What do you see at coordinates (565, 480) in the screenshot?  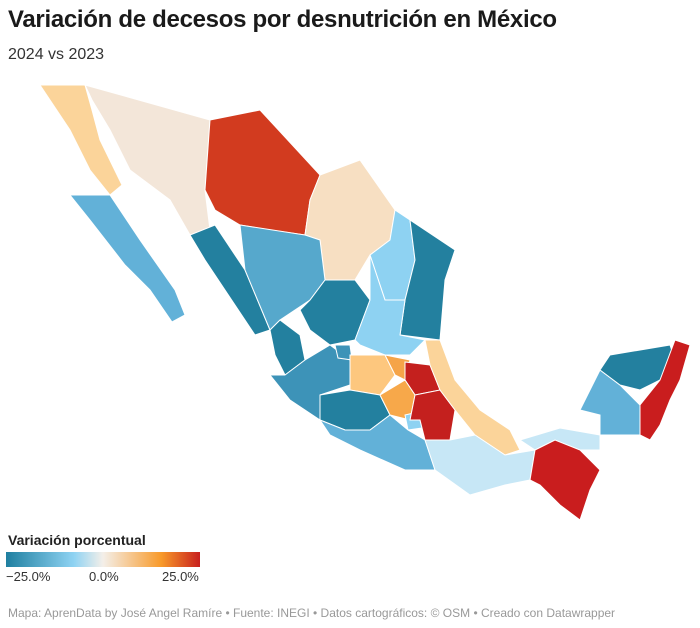 I see `state-chiapas` at bounding box center [565, 480].